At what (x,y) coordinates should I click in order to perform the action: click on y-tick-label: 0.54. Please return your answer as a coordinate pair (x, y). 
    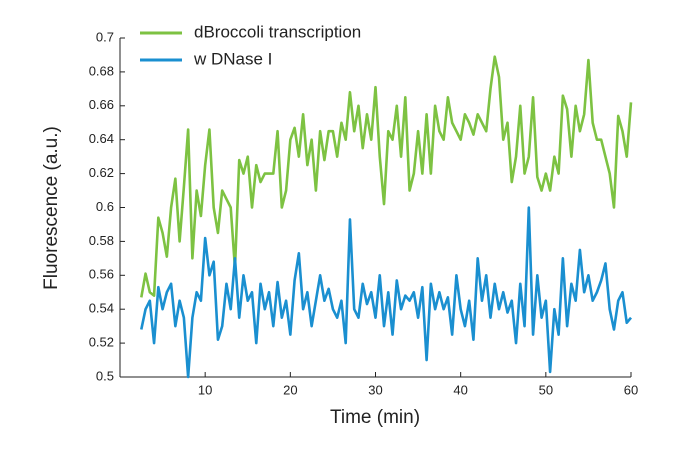
    Looking at the image, I should click on (101, 308).